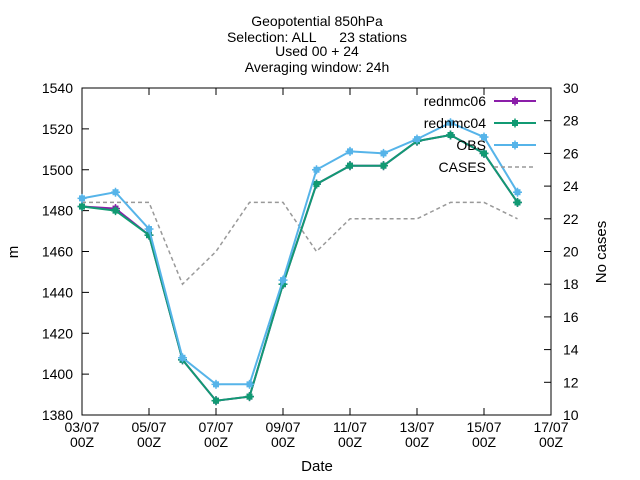 Image resolution: width=640 pixels, height=480 pixels. Describe the element at coordinates (416, 427) in the screenshot. I see `x-tick-label-date: 13/07` at that location.